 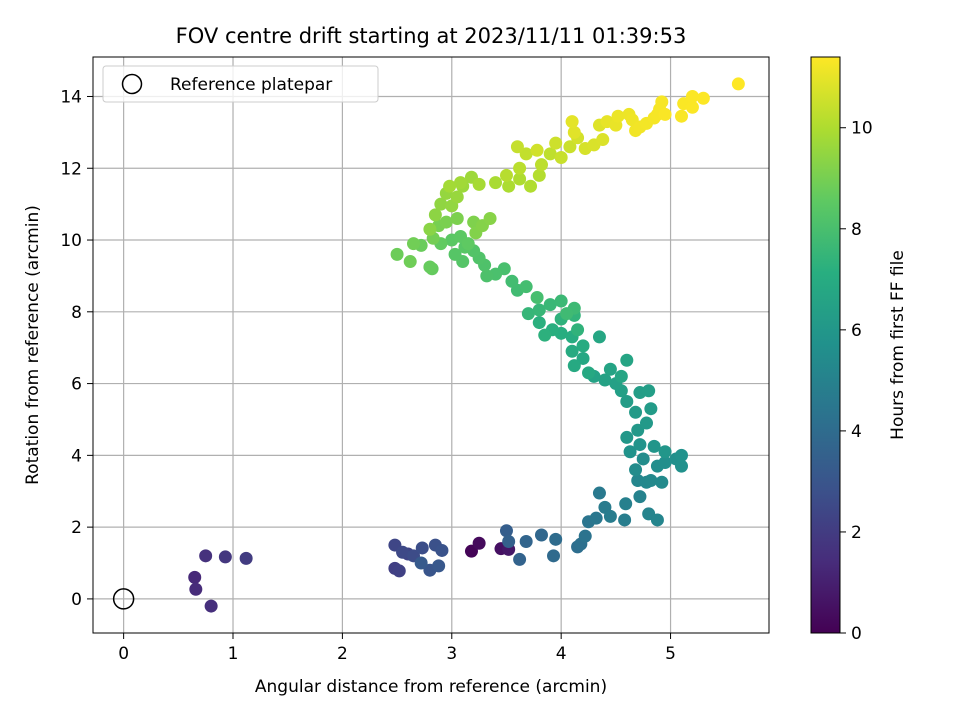 I want to click on legend-reference-marker, so click(x=132, y=84).